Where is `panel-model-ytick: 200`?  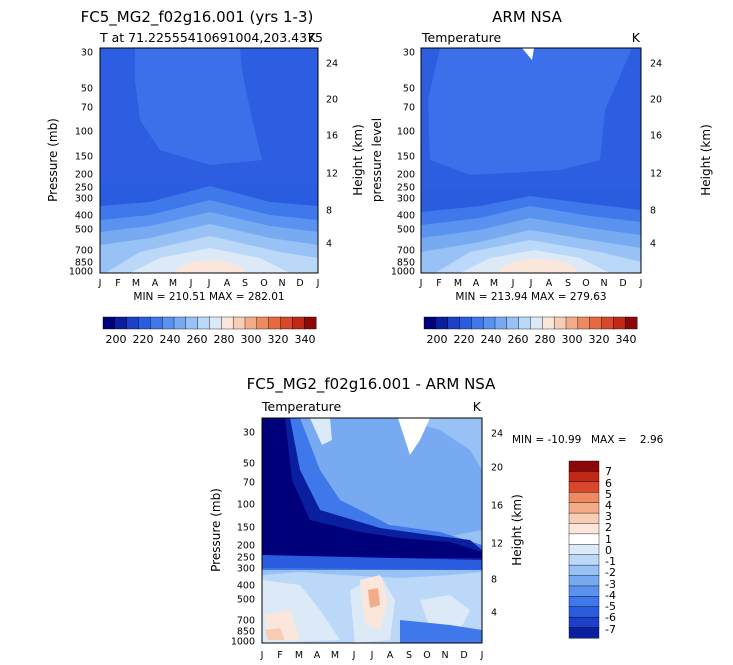
panel-model-ytick: 200 is located at coordinates (84, 175).